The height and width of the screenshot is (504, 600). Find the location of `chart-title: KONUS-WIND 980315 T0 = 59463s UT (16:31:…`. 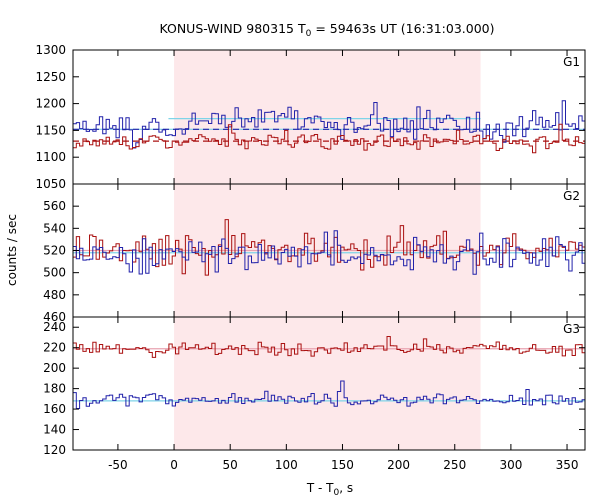

chart-title: KONUS-WIND 980315 T0 = 59463s UT (16:31:… is located at coordinates (326, 30).